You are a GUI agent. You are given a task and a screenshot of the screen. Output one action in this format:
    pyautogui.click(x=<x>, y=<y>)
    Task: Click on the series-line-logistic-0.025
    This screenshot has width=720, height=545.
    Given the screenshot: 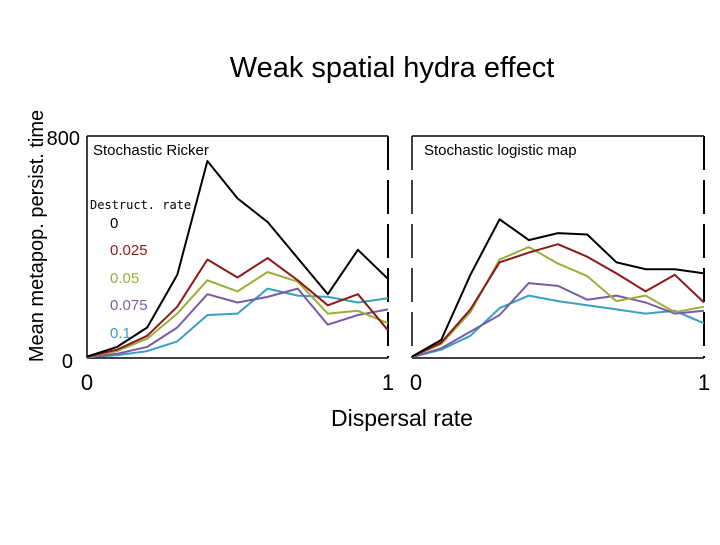 What is the action you would take?
    pyautogui.click(x=558, y=300)
    